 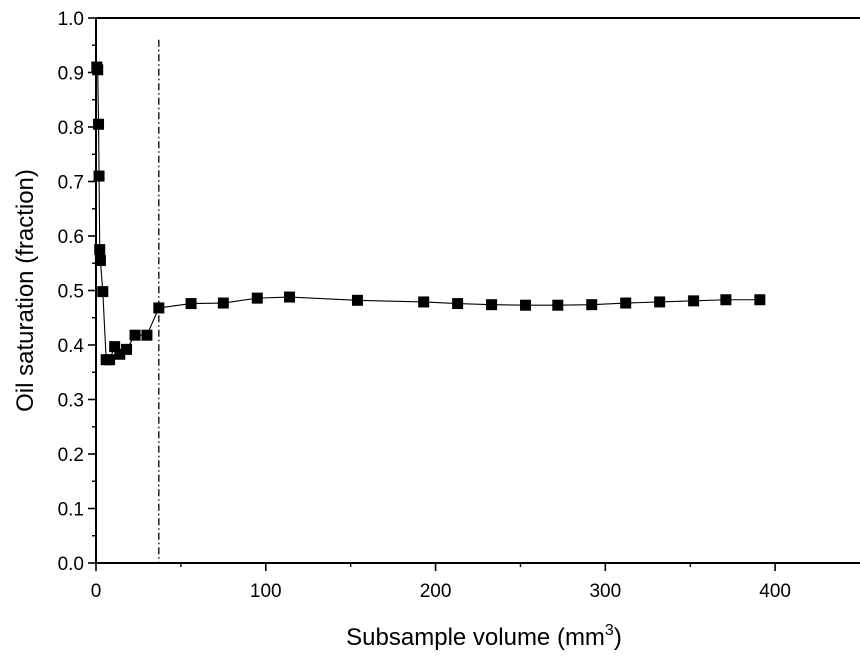 I want to click on y-tick-label: 0.9, so click(x=71, y=74).